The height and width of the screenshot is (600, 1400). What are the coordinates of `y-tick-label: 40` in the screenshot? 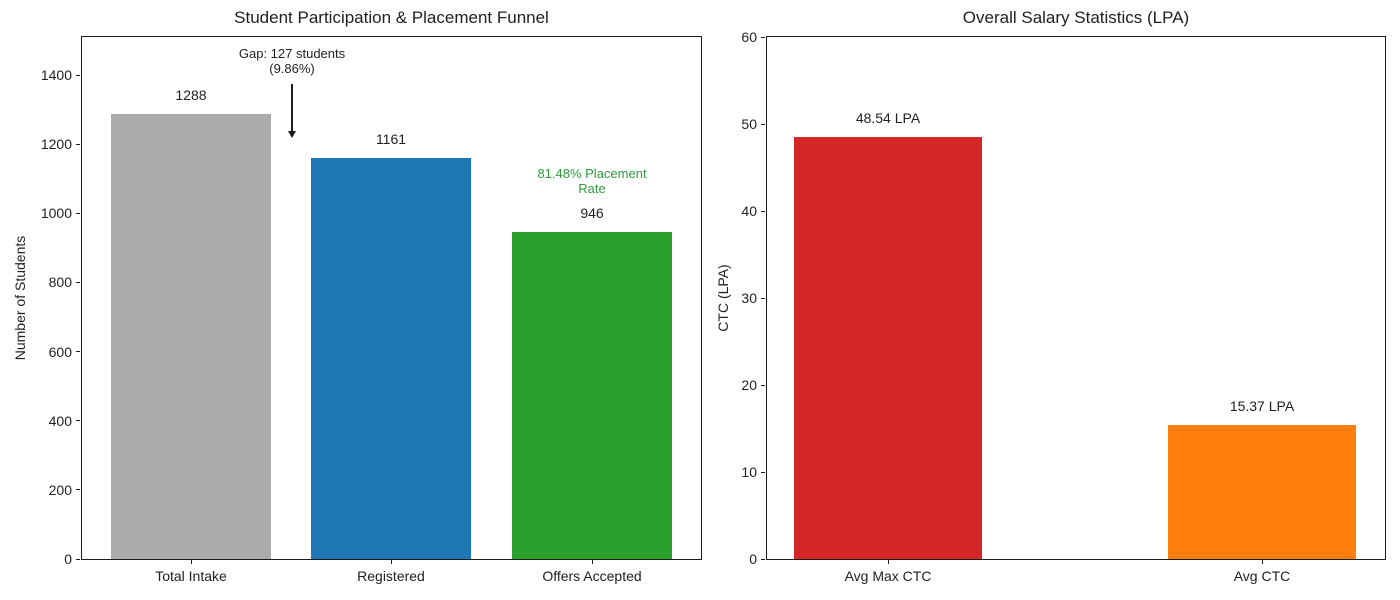 It's located at (749, 211).